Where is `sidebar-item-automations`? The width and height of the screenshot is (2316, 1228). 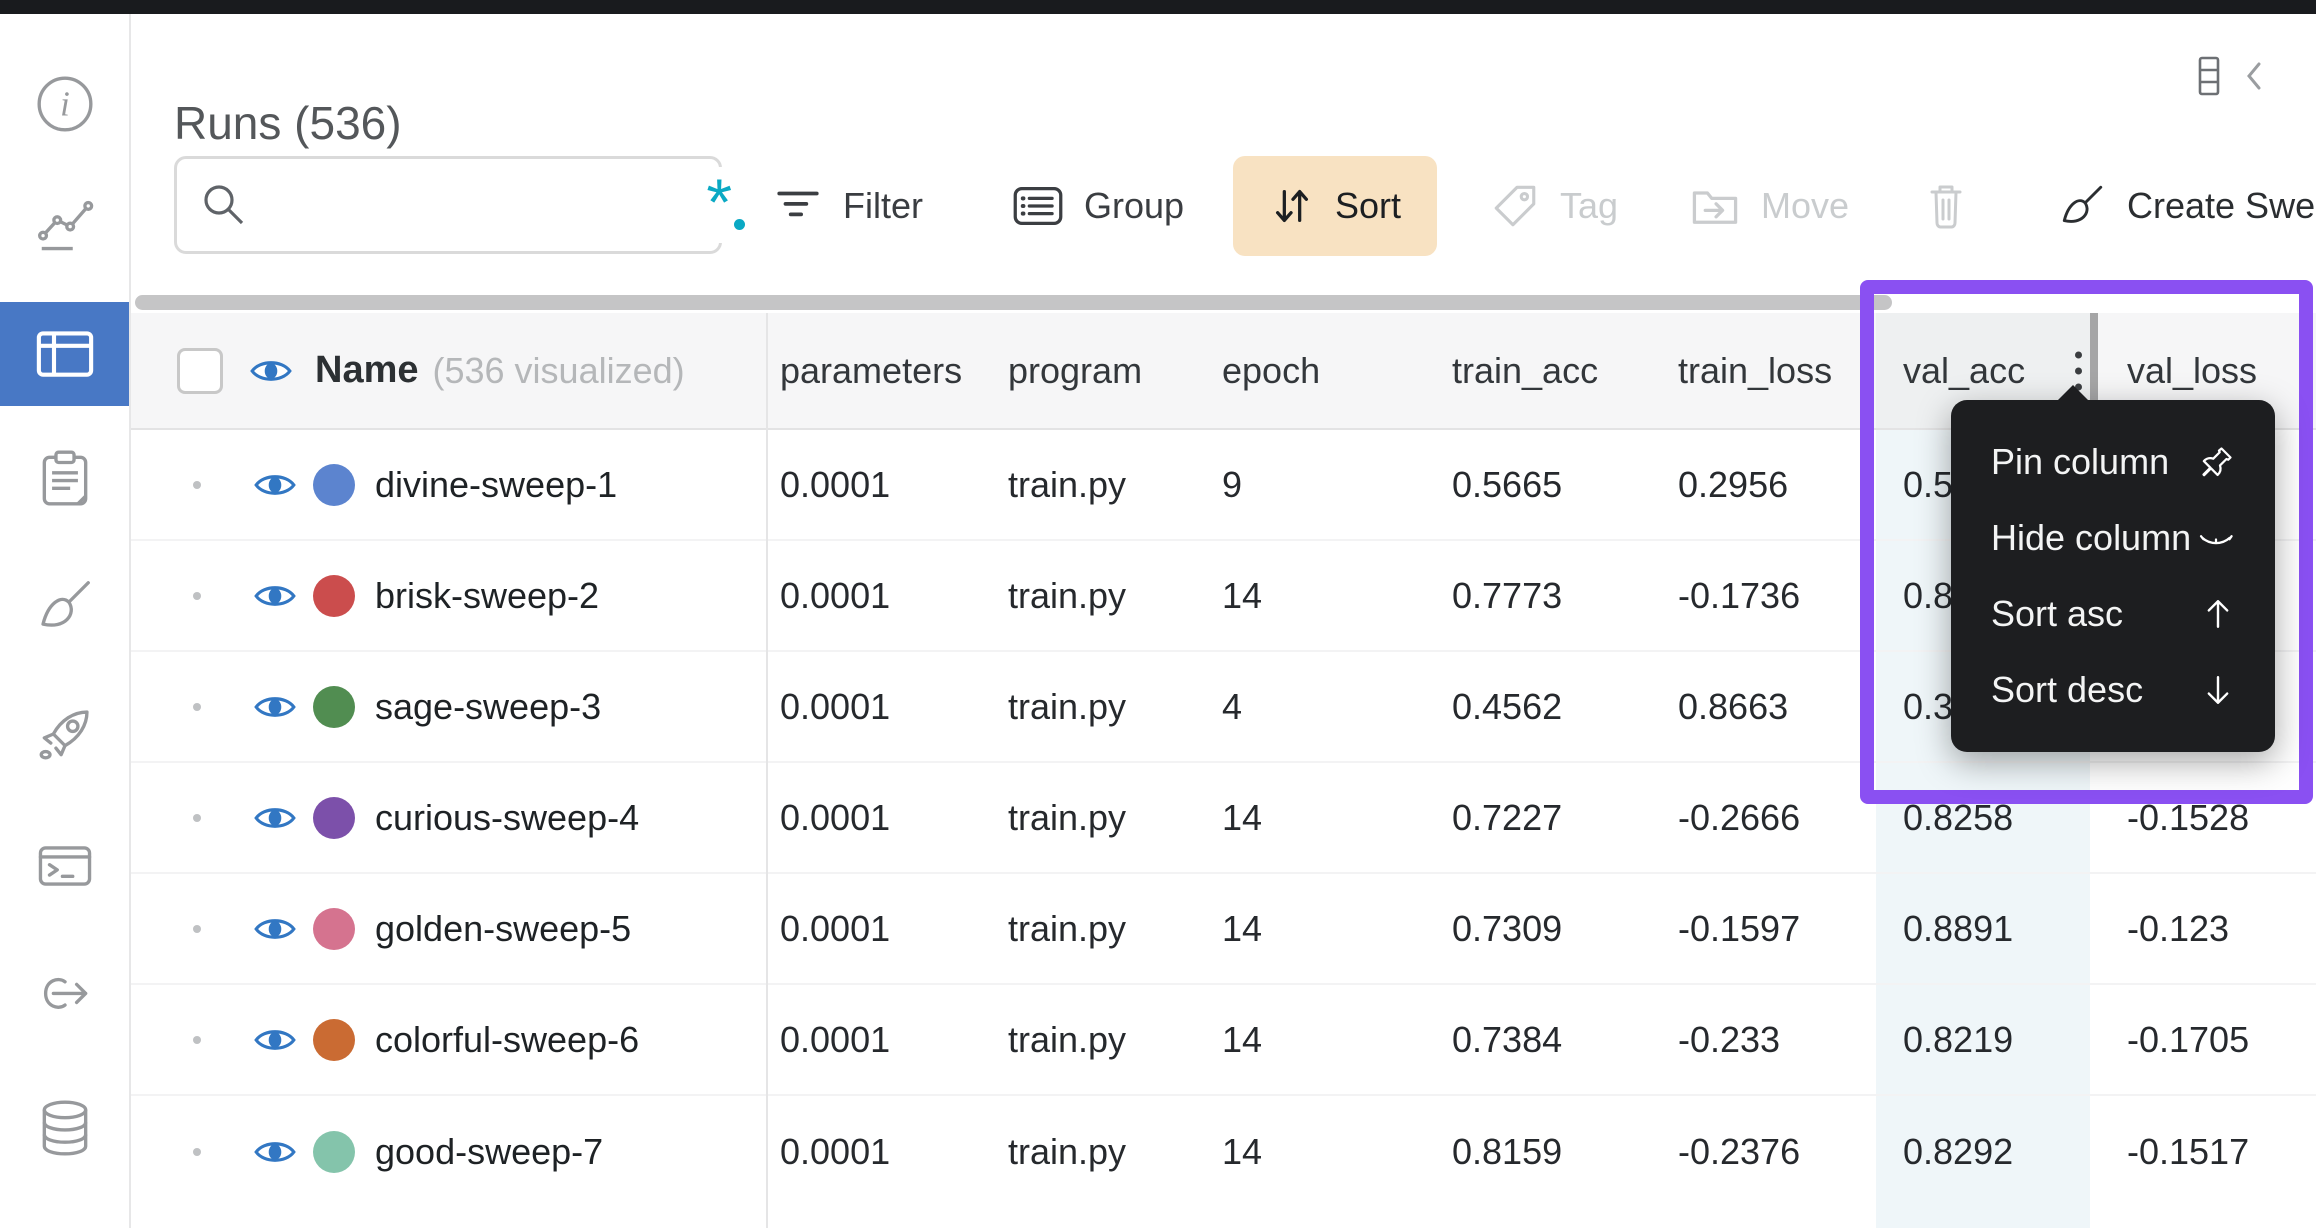 sidebar-item-automations is located at coordinates (64, 996).